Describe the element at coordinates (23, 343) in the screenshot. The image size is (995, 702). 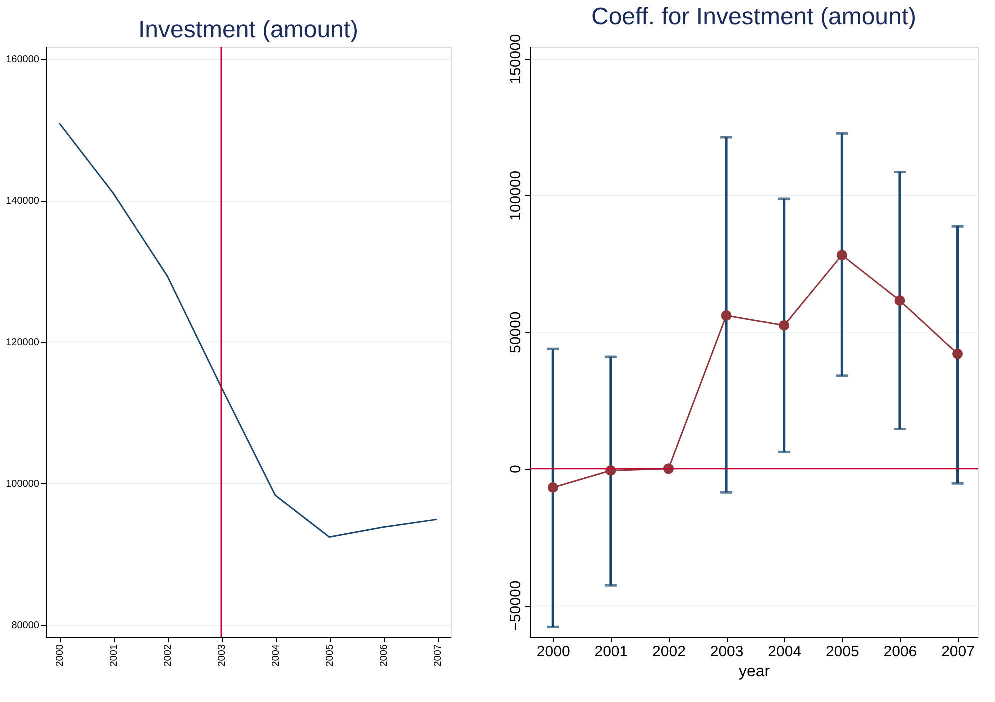
I see `y-tick-label: 120000` at that location.